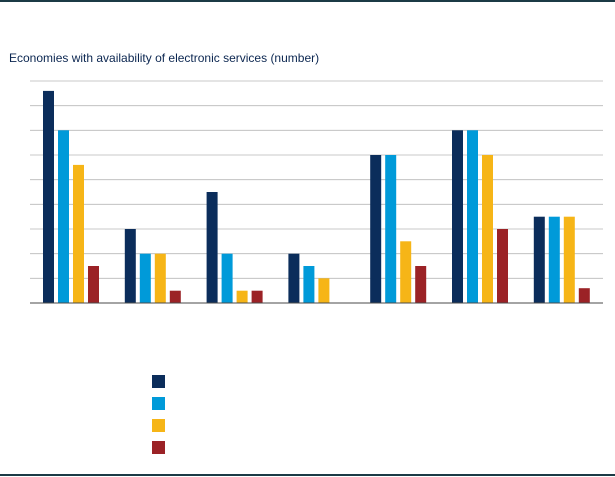 The width and height of the screenshot is (615, 477). I want to click on top-rule, so click(307, 1).